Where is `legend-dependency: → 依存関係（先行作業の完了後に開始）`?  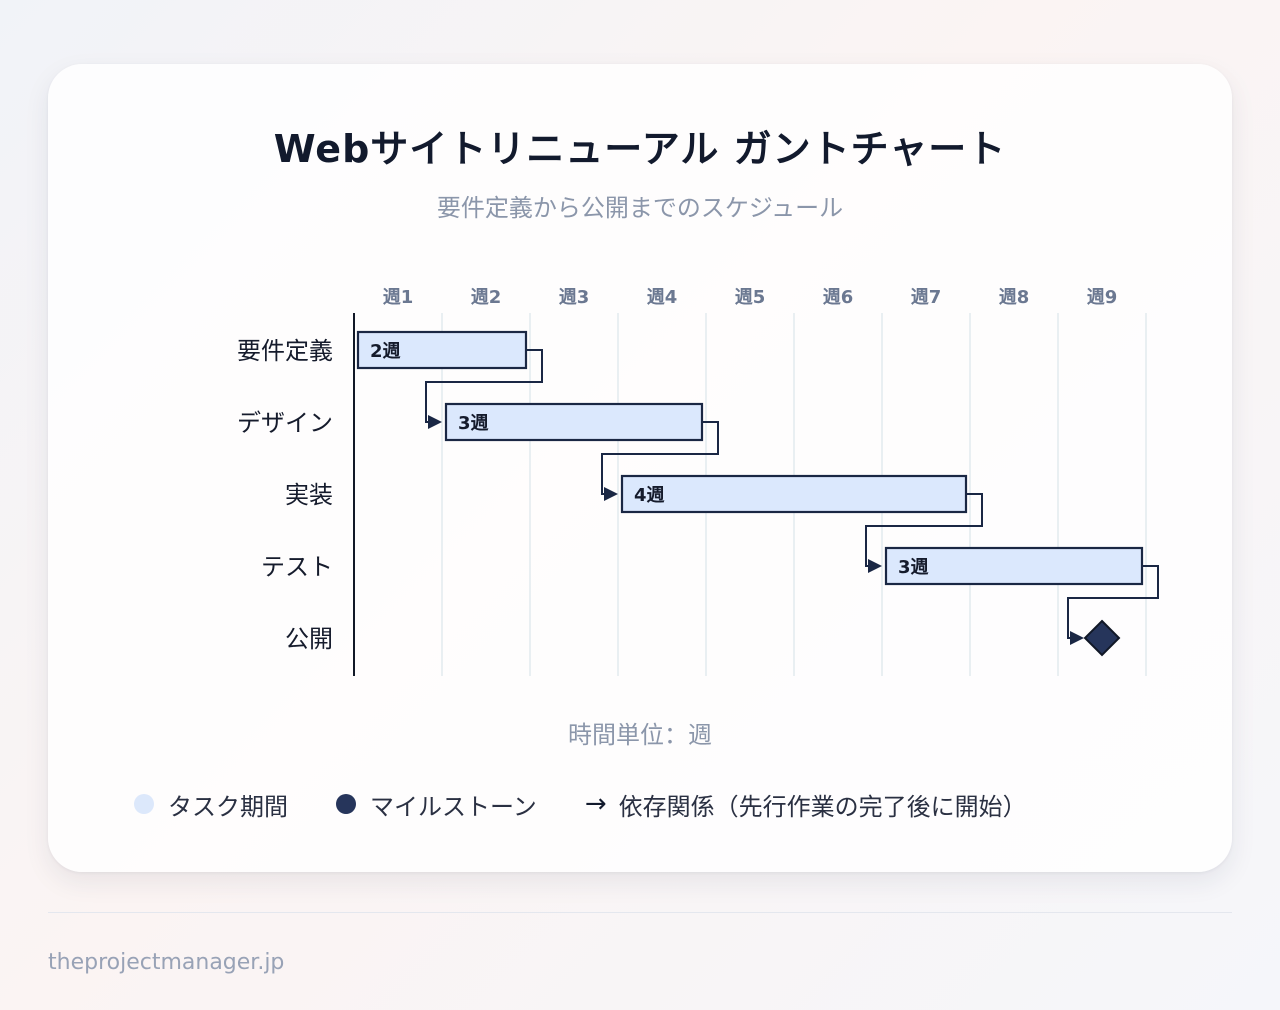
legend-dependency: → 依存関係（先行作業の完了後に開始） is located at coordinates (806, 804).